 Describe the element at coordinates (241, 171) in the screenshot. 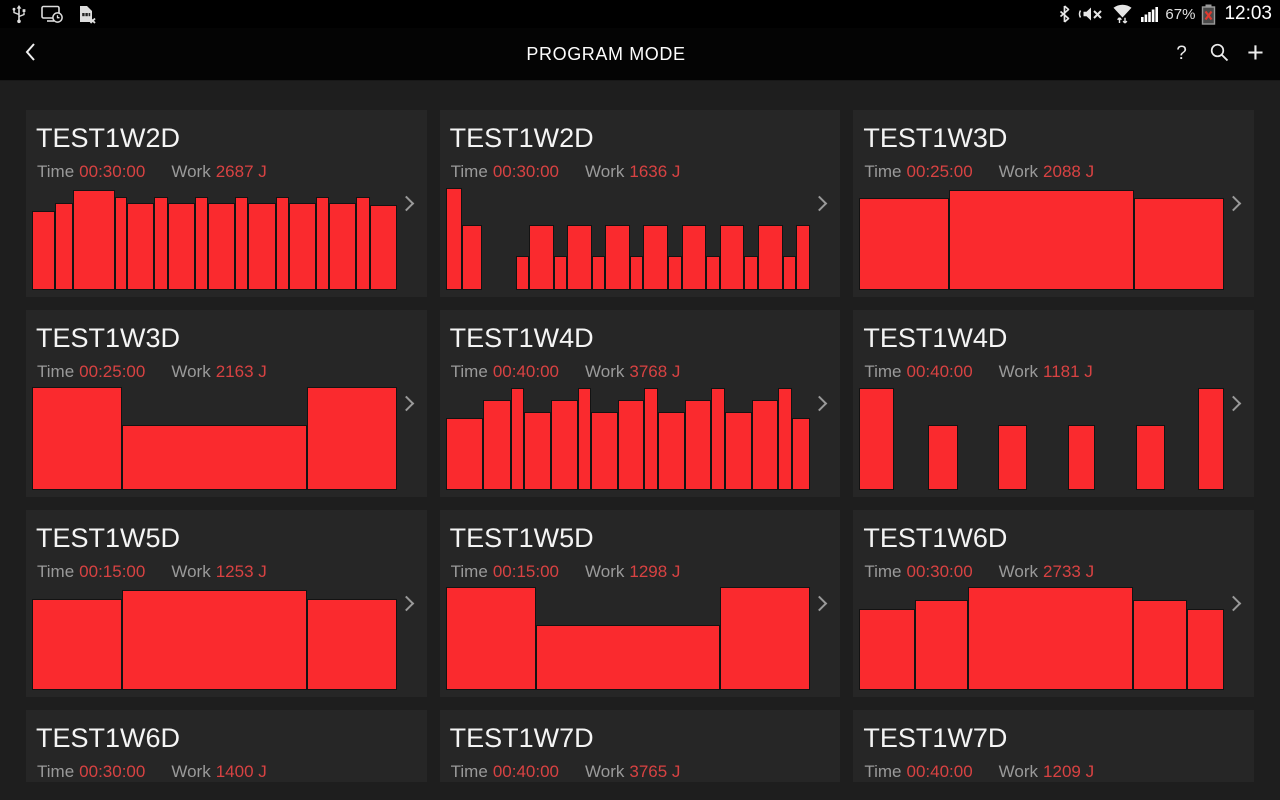

I see `work-value: 2687 J` at that location.